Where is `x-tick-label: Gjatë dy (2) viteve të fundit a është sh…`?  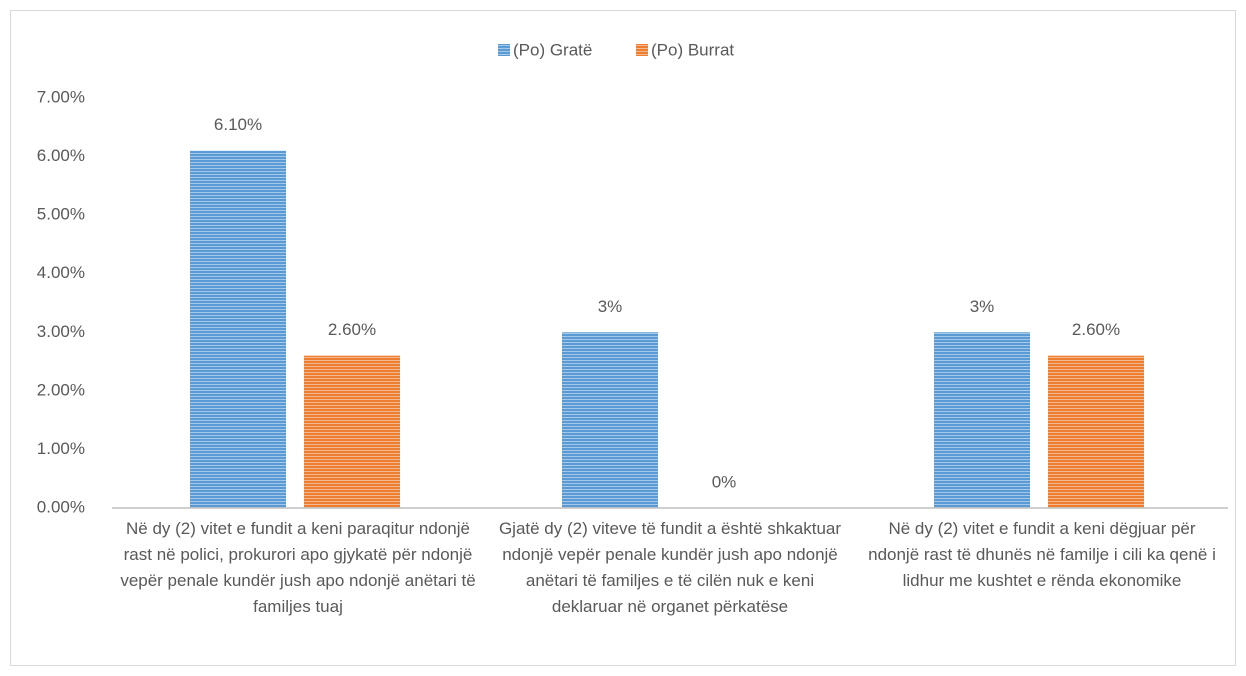
x-tick-label: Gjatë dy (2) viteve të fundit a është sh… is located at coordinates (670, 567).